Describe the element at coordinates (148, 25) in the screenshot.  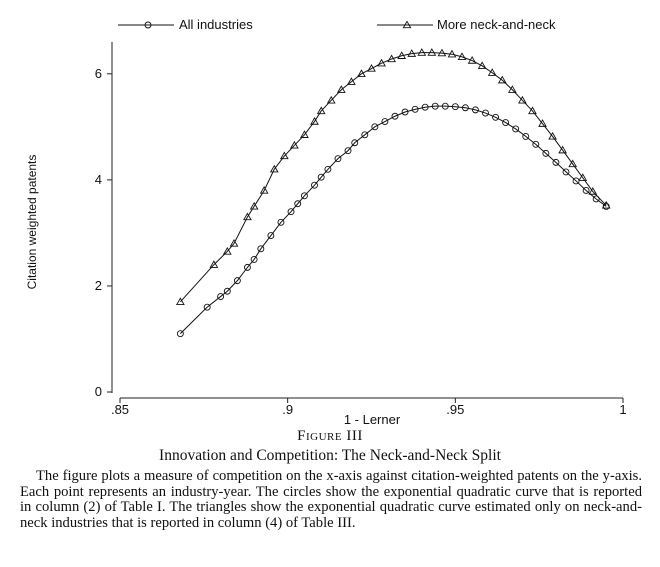
I see `legend-marker-all-industries` at that location.